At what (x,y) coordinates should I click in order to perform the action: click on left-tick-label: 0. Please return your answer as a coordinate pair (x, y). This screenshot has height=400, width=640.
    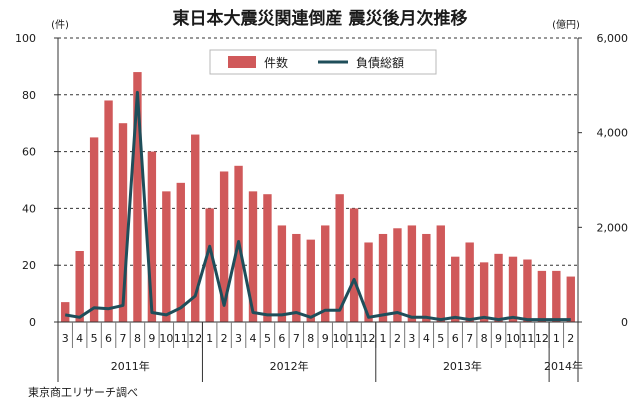
    Looking at the image, I should click on (32, 322).